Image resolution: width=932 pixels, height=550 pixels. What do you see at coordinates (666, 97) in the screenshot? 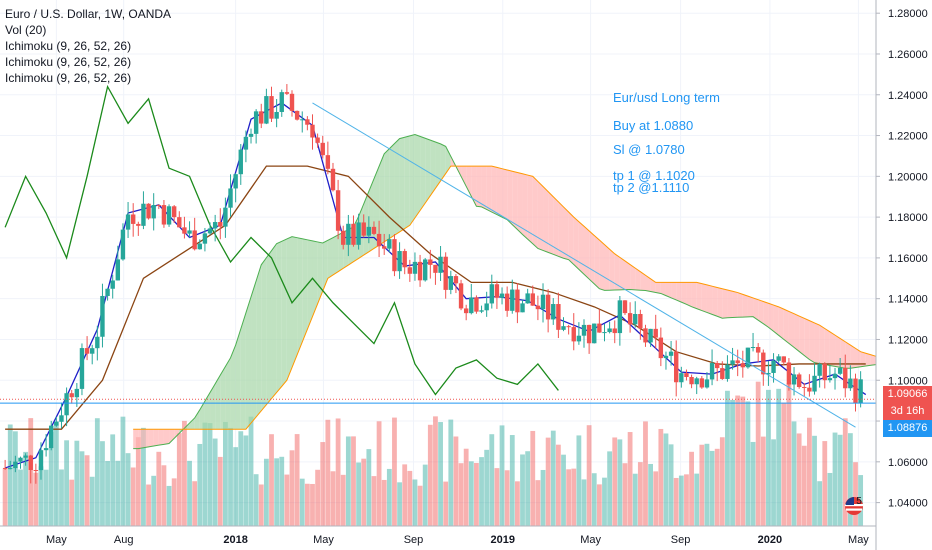
I see `note-title: Eur/usd Long term` at bounding box center [666, 97].